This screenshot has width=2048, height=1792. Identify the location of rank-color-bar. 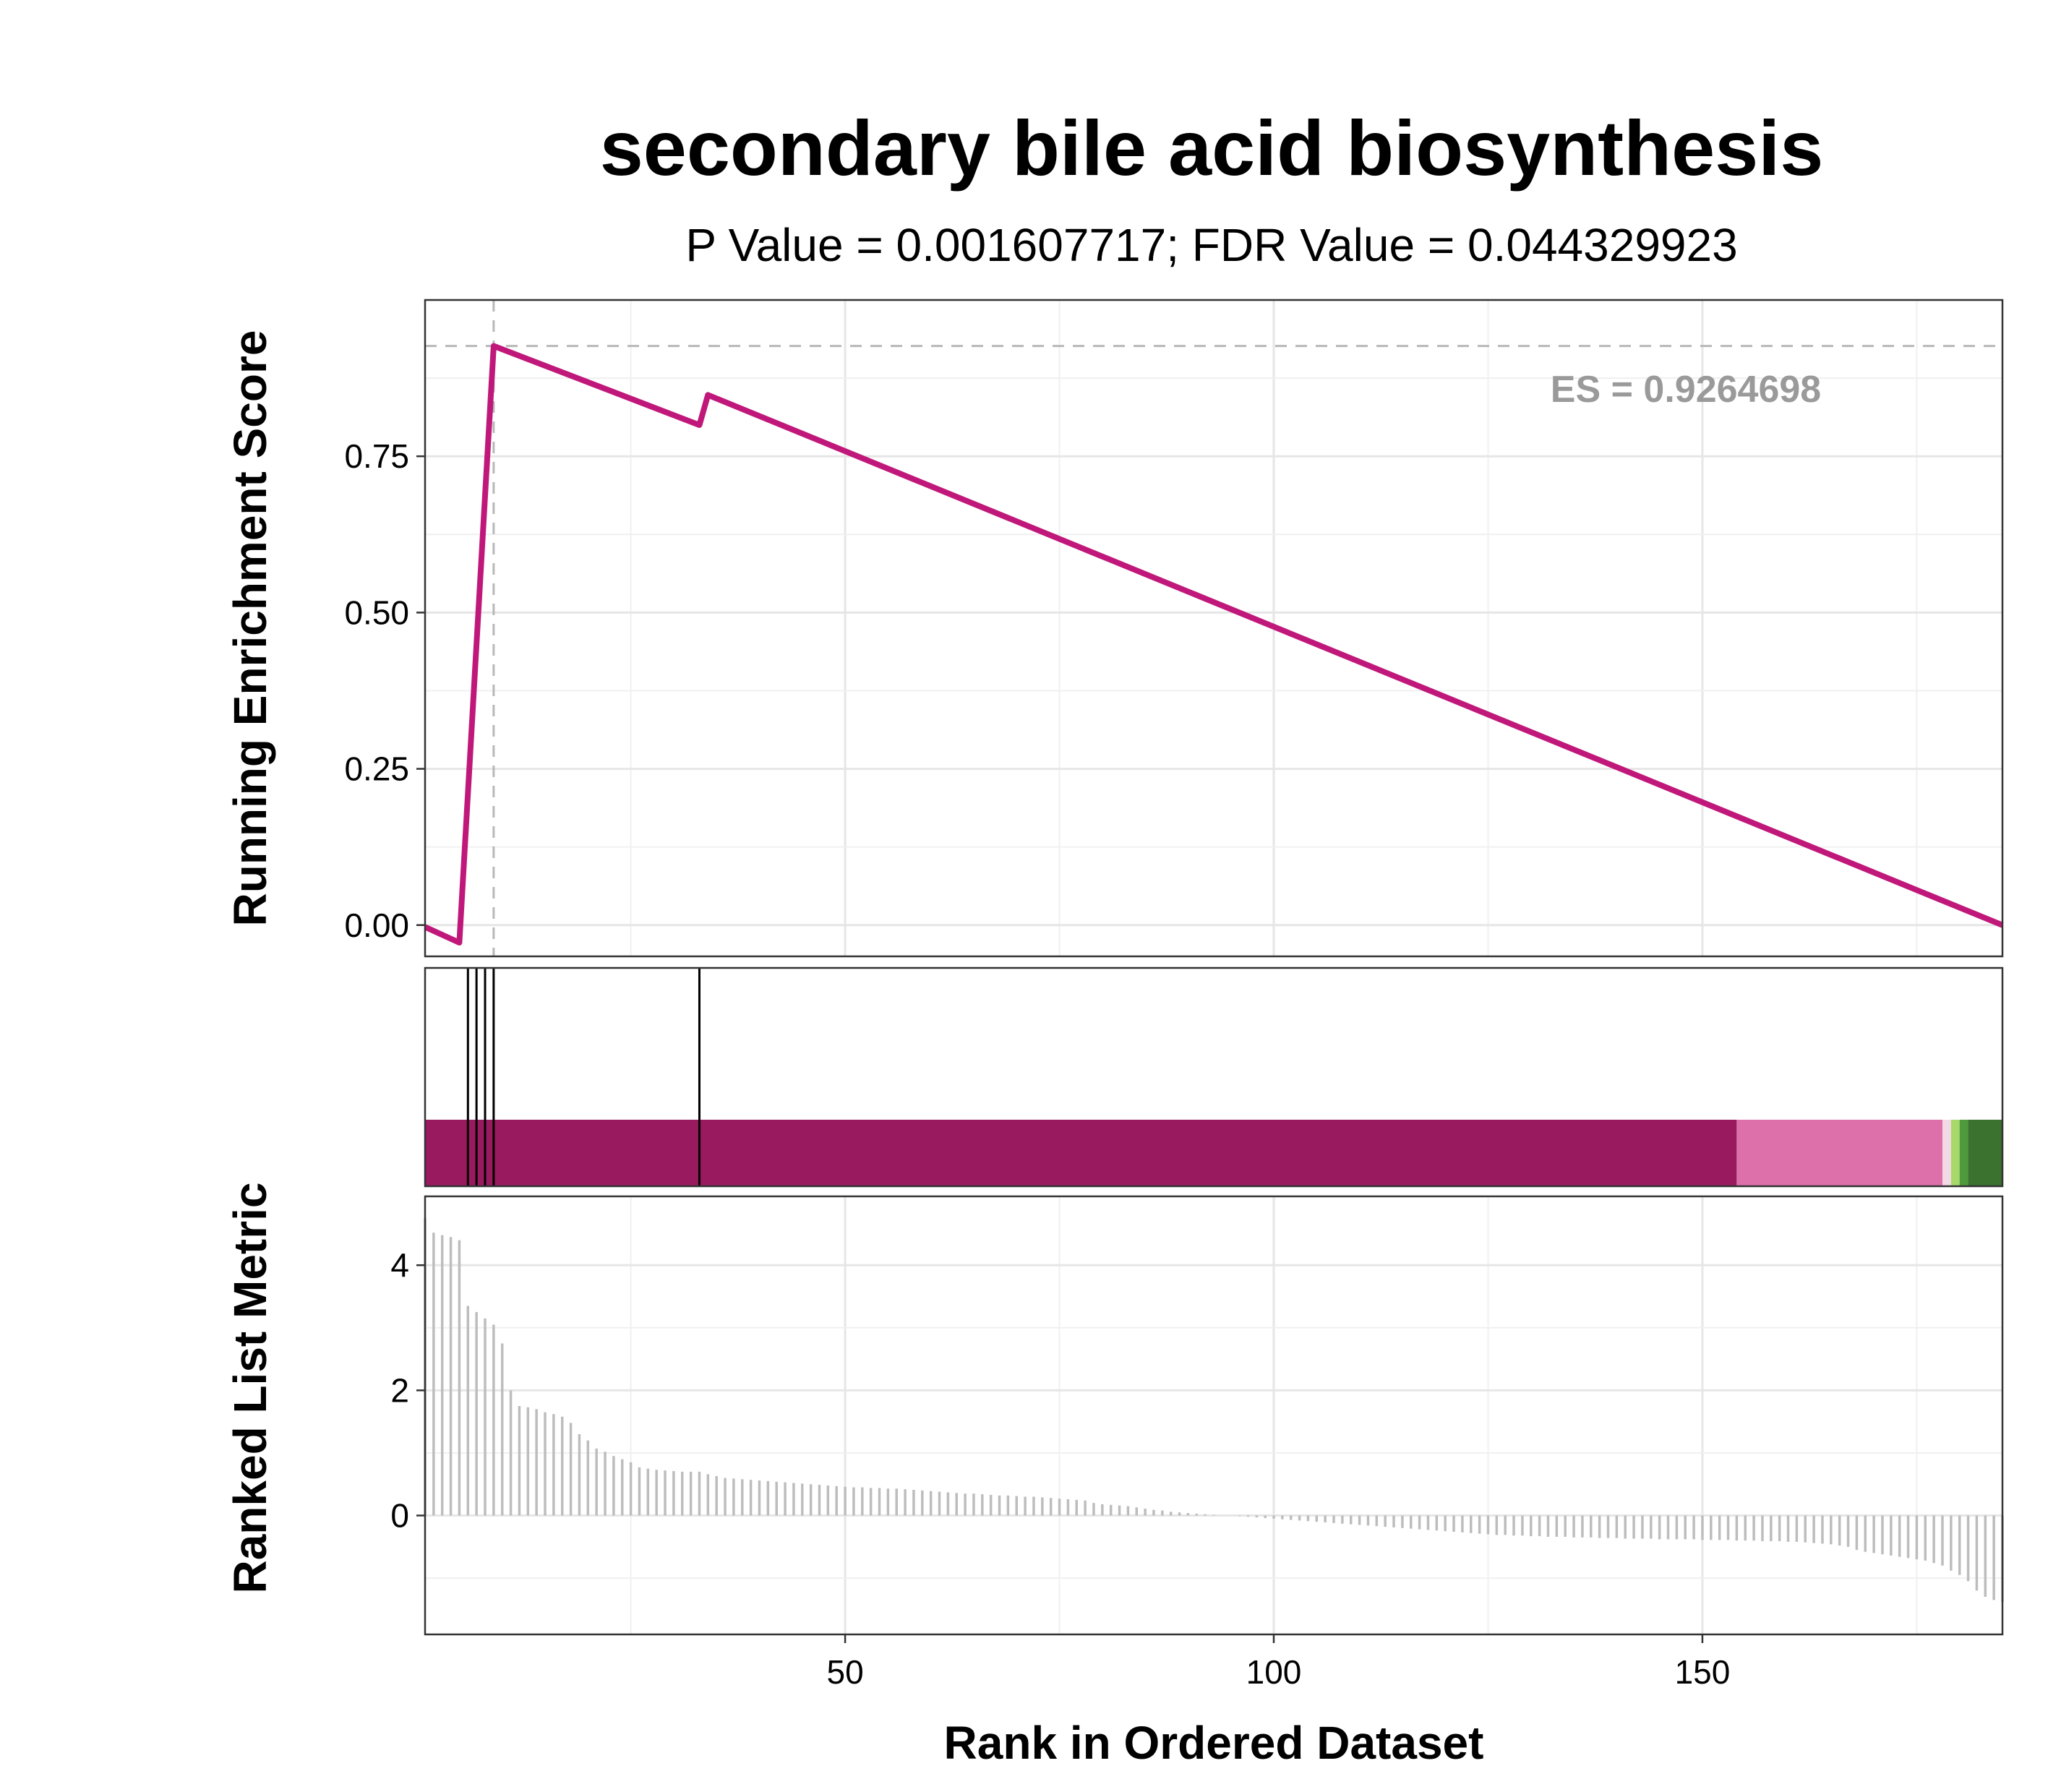
(1213, 1153).